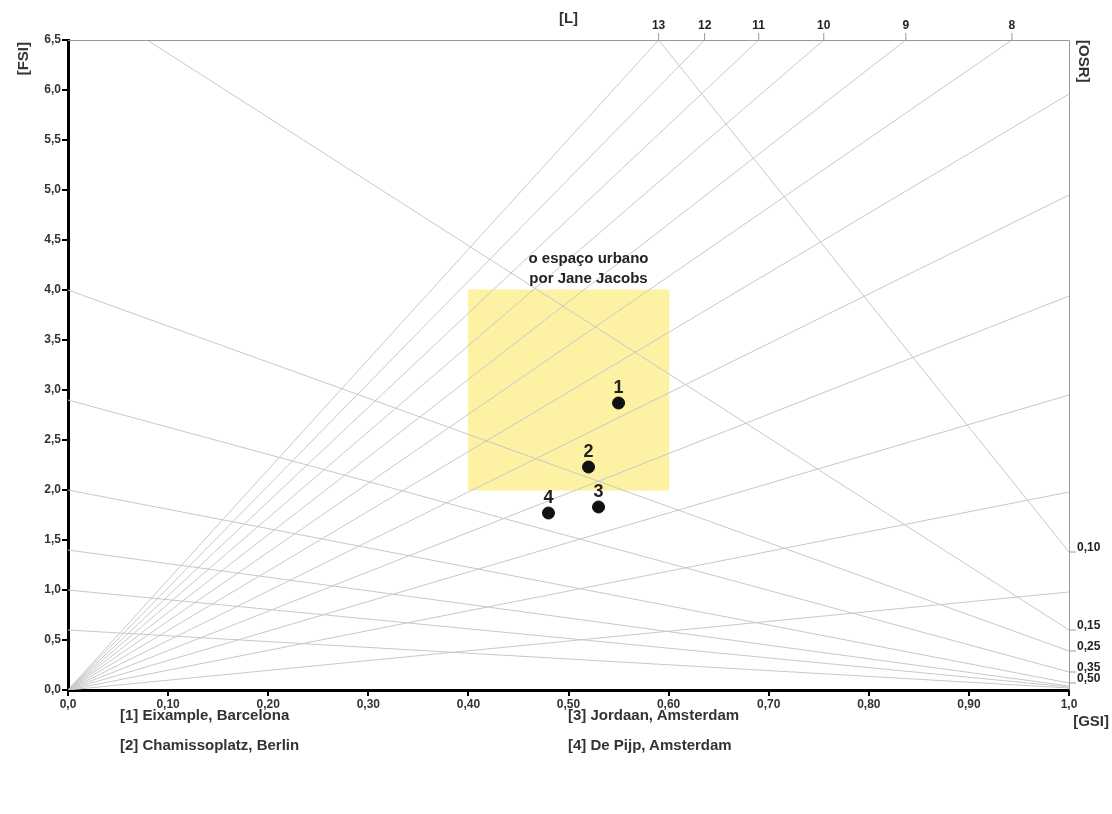 The height and width of the screenshot is (814, 1112). What do you see at coordinates (53, 439) in the screenshot?
I see `y-tick-label: 2,5` at bounding box center [53, 439].